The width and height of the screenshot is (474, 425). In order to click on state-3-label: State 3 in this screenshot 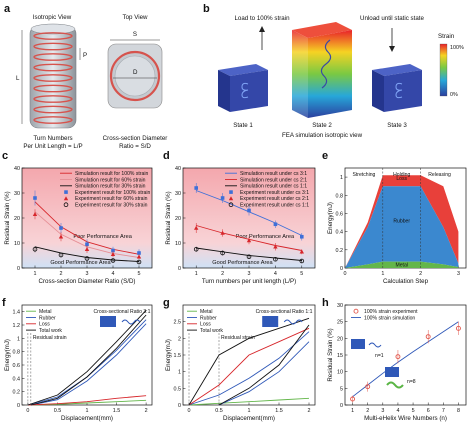, I will do `click(397, 125)`.